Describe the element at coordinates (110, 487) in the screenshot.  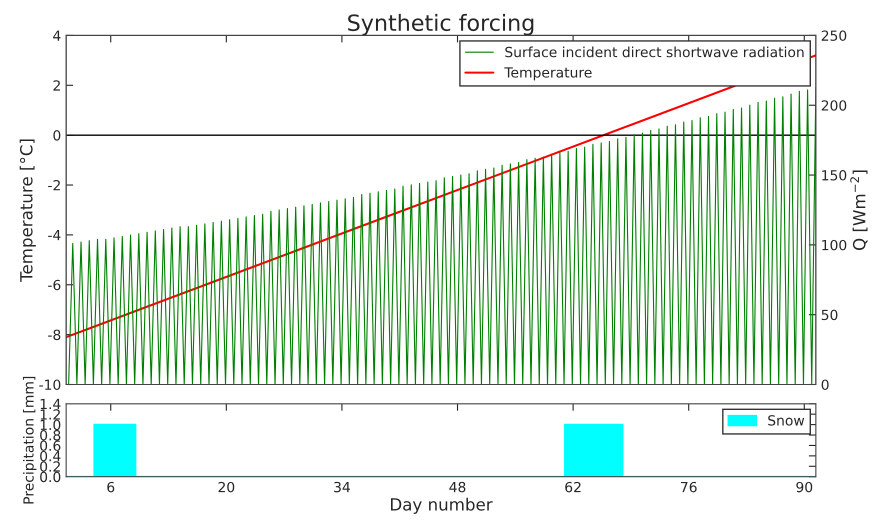
I see `x-tick-label: 6` at that location.